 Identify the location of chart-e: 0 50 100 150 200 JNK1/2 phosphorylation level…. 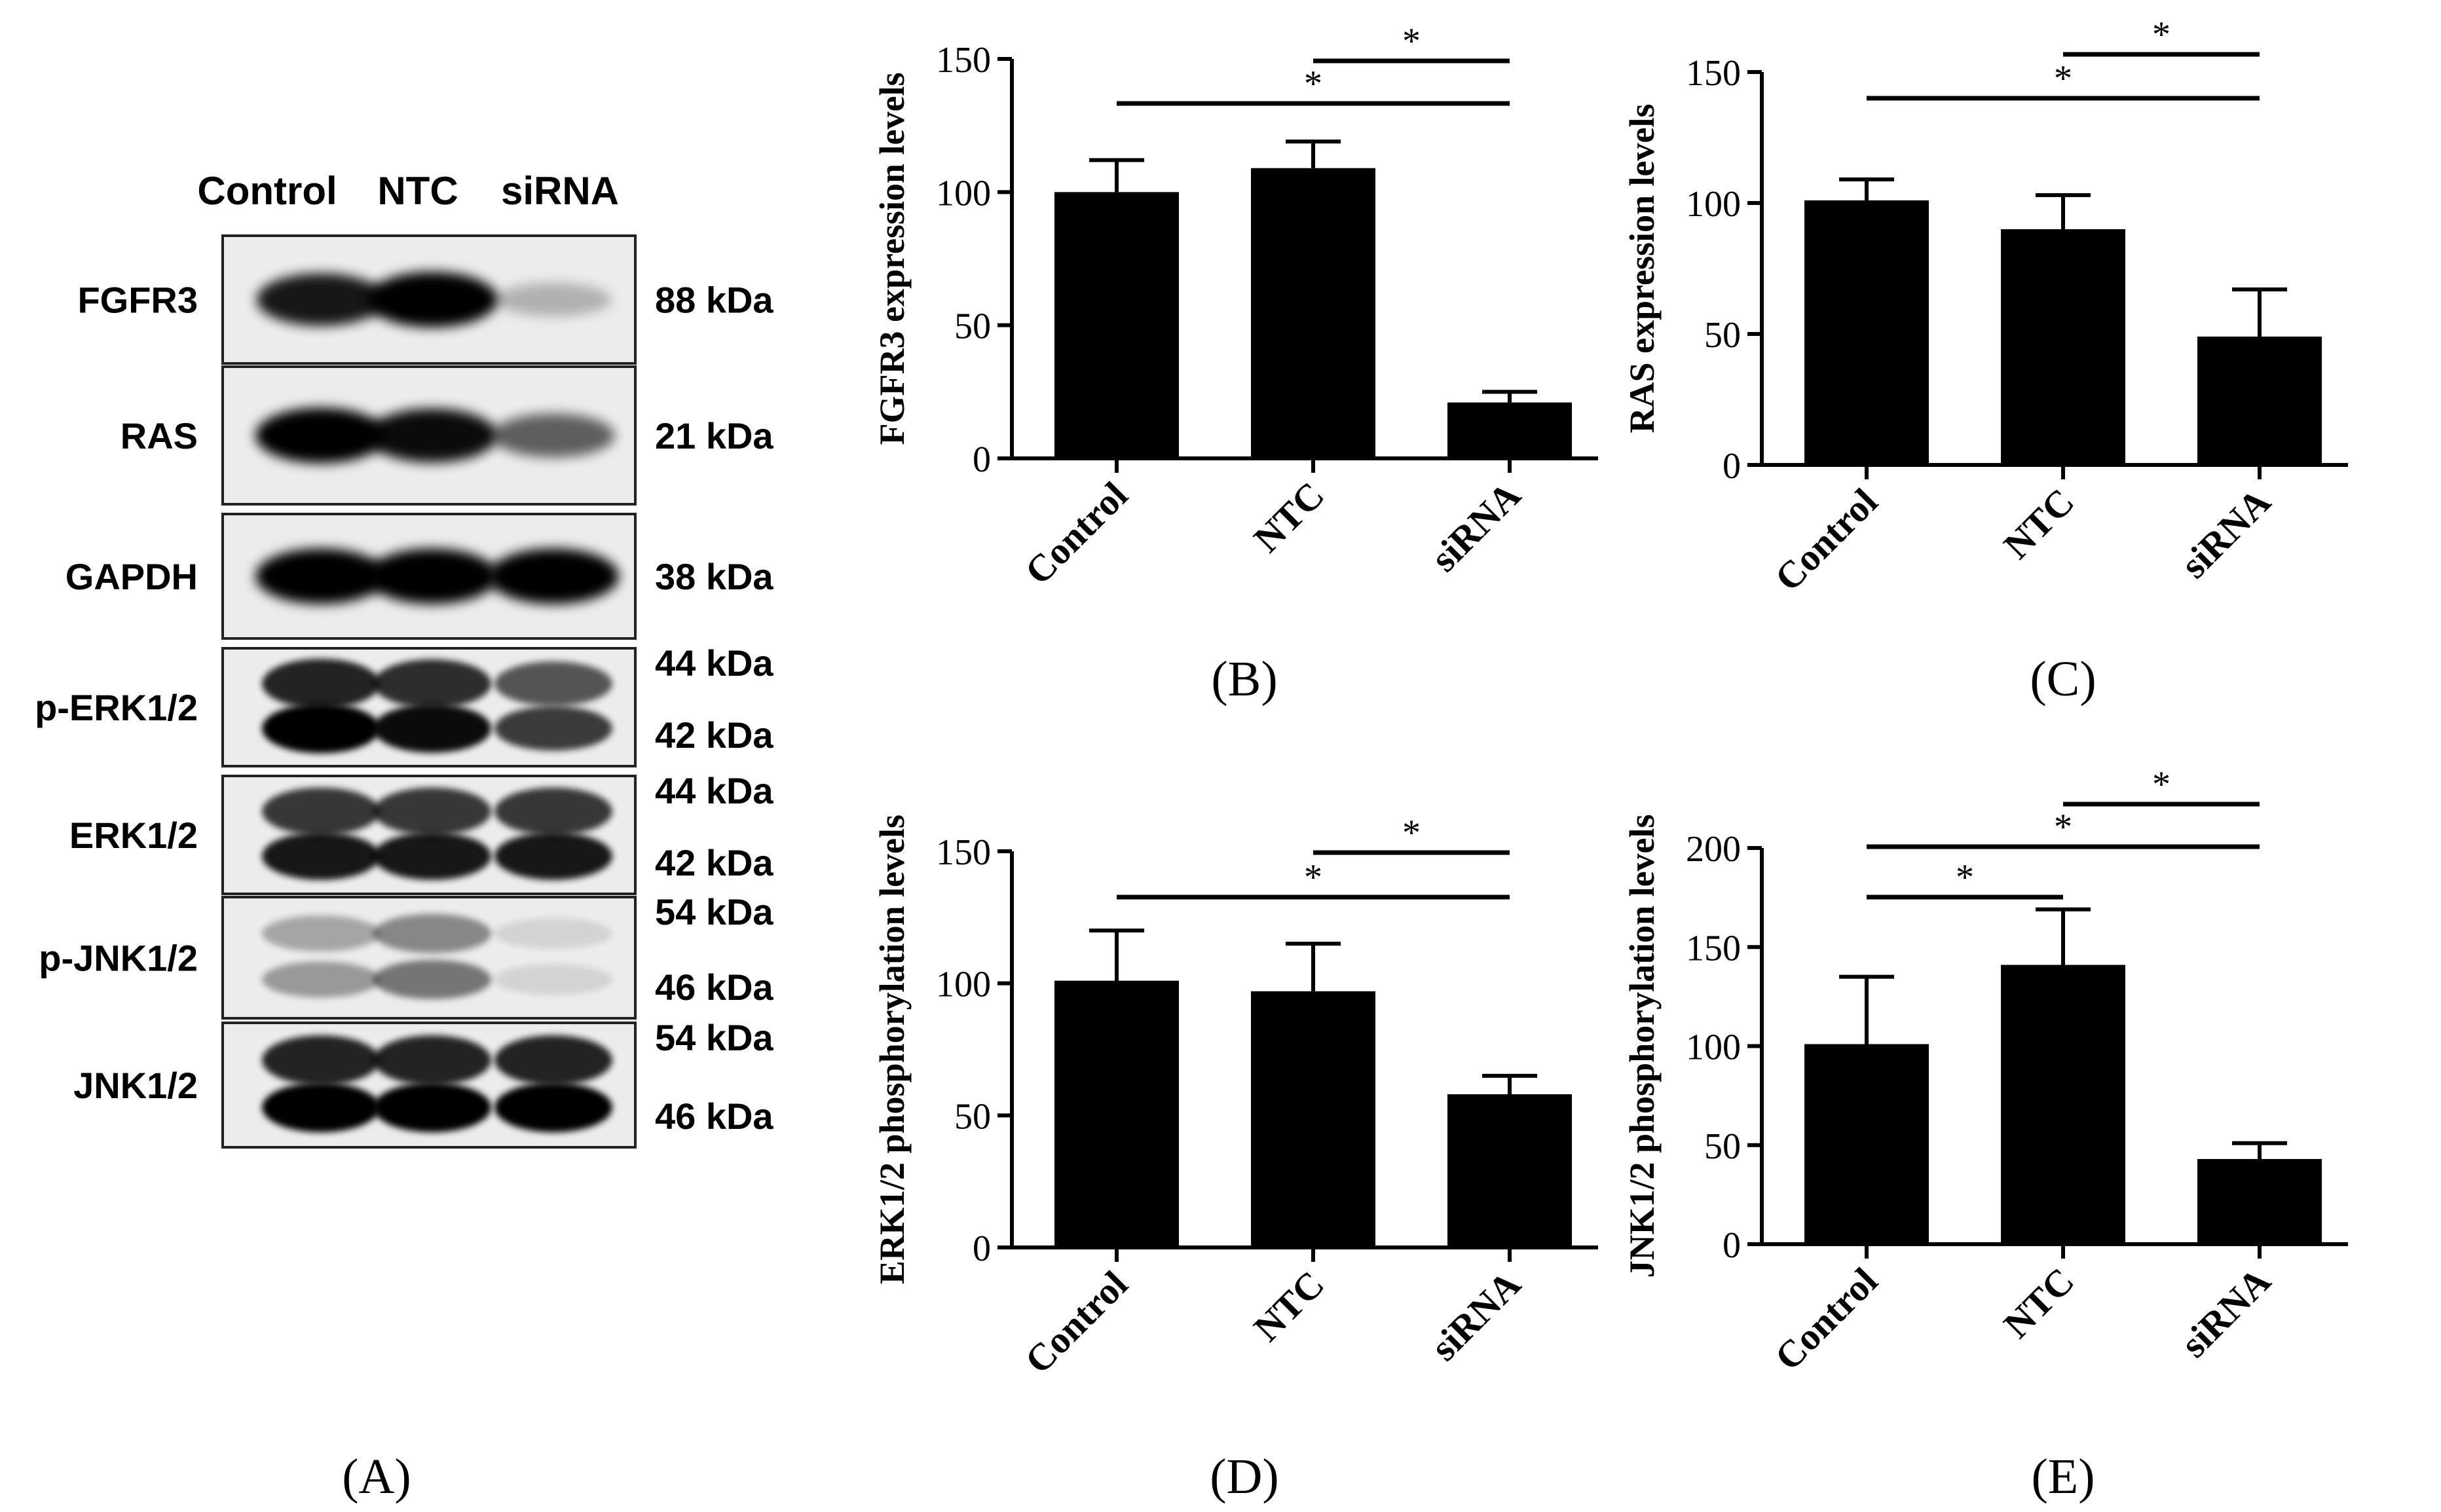
(1985, 1134).